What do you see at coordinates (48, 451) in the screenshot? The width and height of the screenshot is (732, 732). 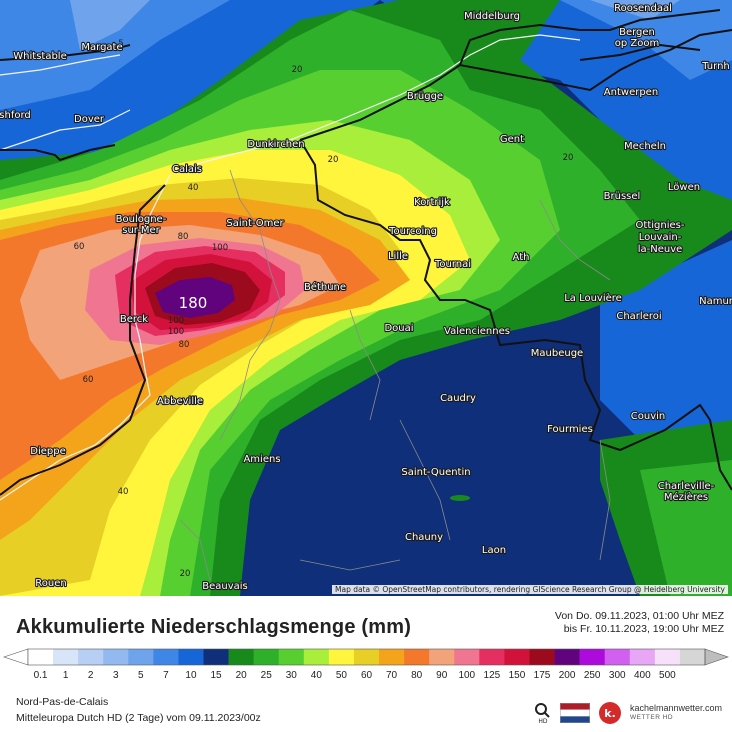 I see `city-label: Dieppe` at bounding box center [48, 451].